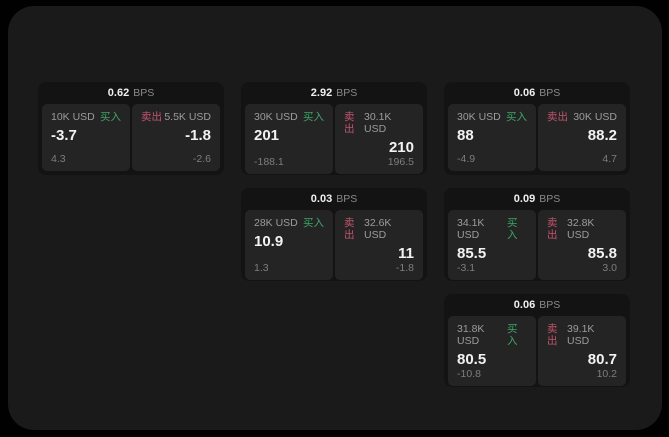  I want to click on quote-card: 0.06 BPS 30K USD 买入 88 -4.9 卖出 30K USD, so click(537, 128).